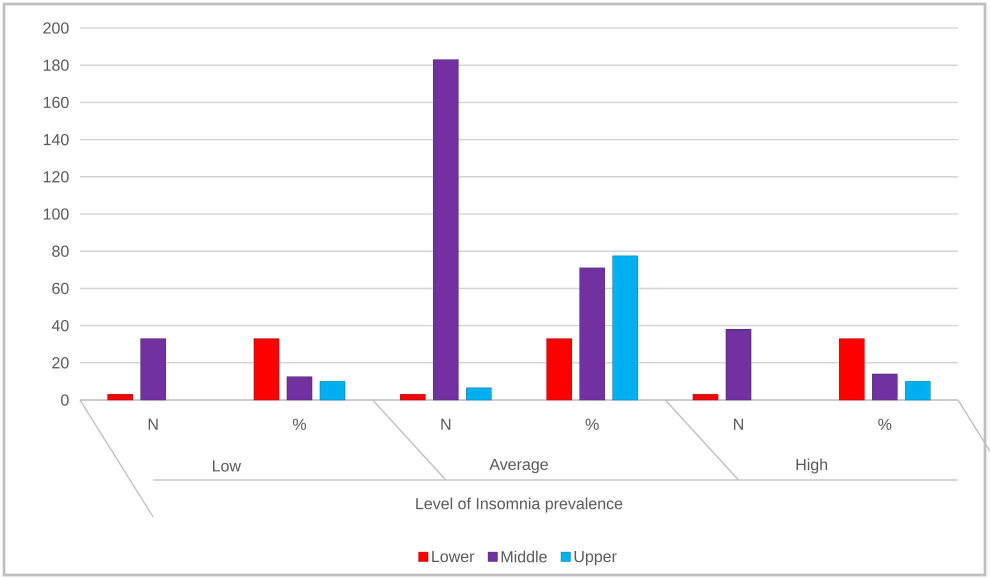  Describe the element at coordinates (519, 505) in the screenshot. I see `x-axis-title: Level of Insomnia prevalence` at that location.